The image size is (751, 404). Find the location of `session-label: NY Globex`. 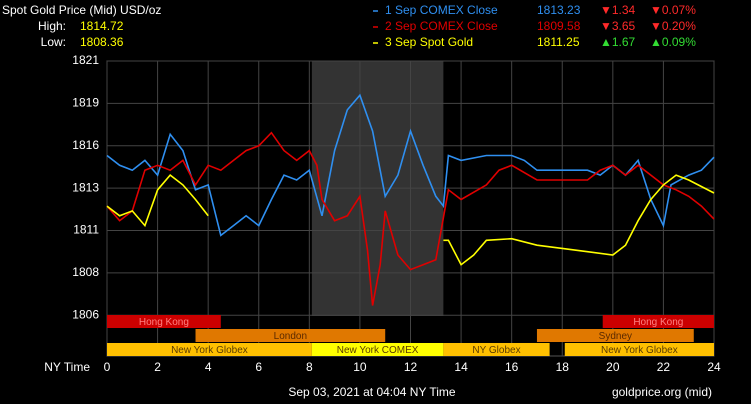

session-label: NY Globex is located at coordinates (496, 350).